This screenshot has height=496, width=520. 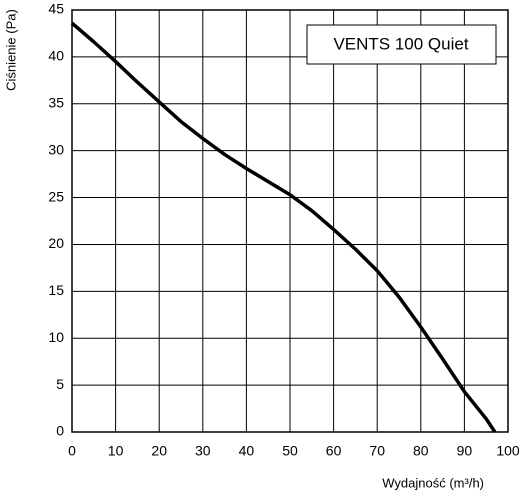 I want to click on x-tick-label: 0, so click(x=72, y=451).